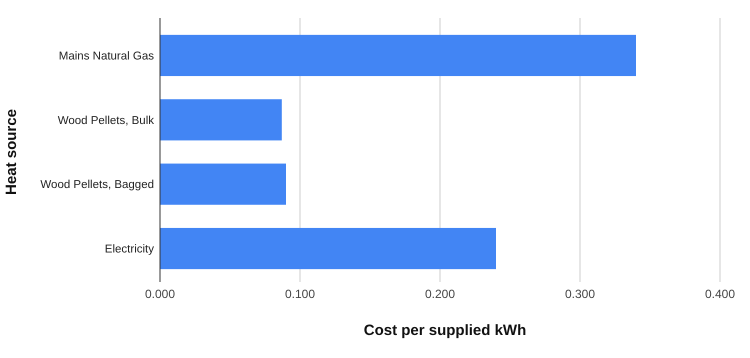 The width and height of the screenshot is (750, 358). What do you see at coordinates (720, 294) in the screenshot?
I see `x-tick-label: 0.400` at bounding box center [720, 294].